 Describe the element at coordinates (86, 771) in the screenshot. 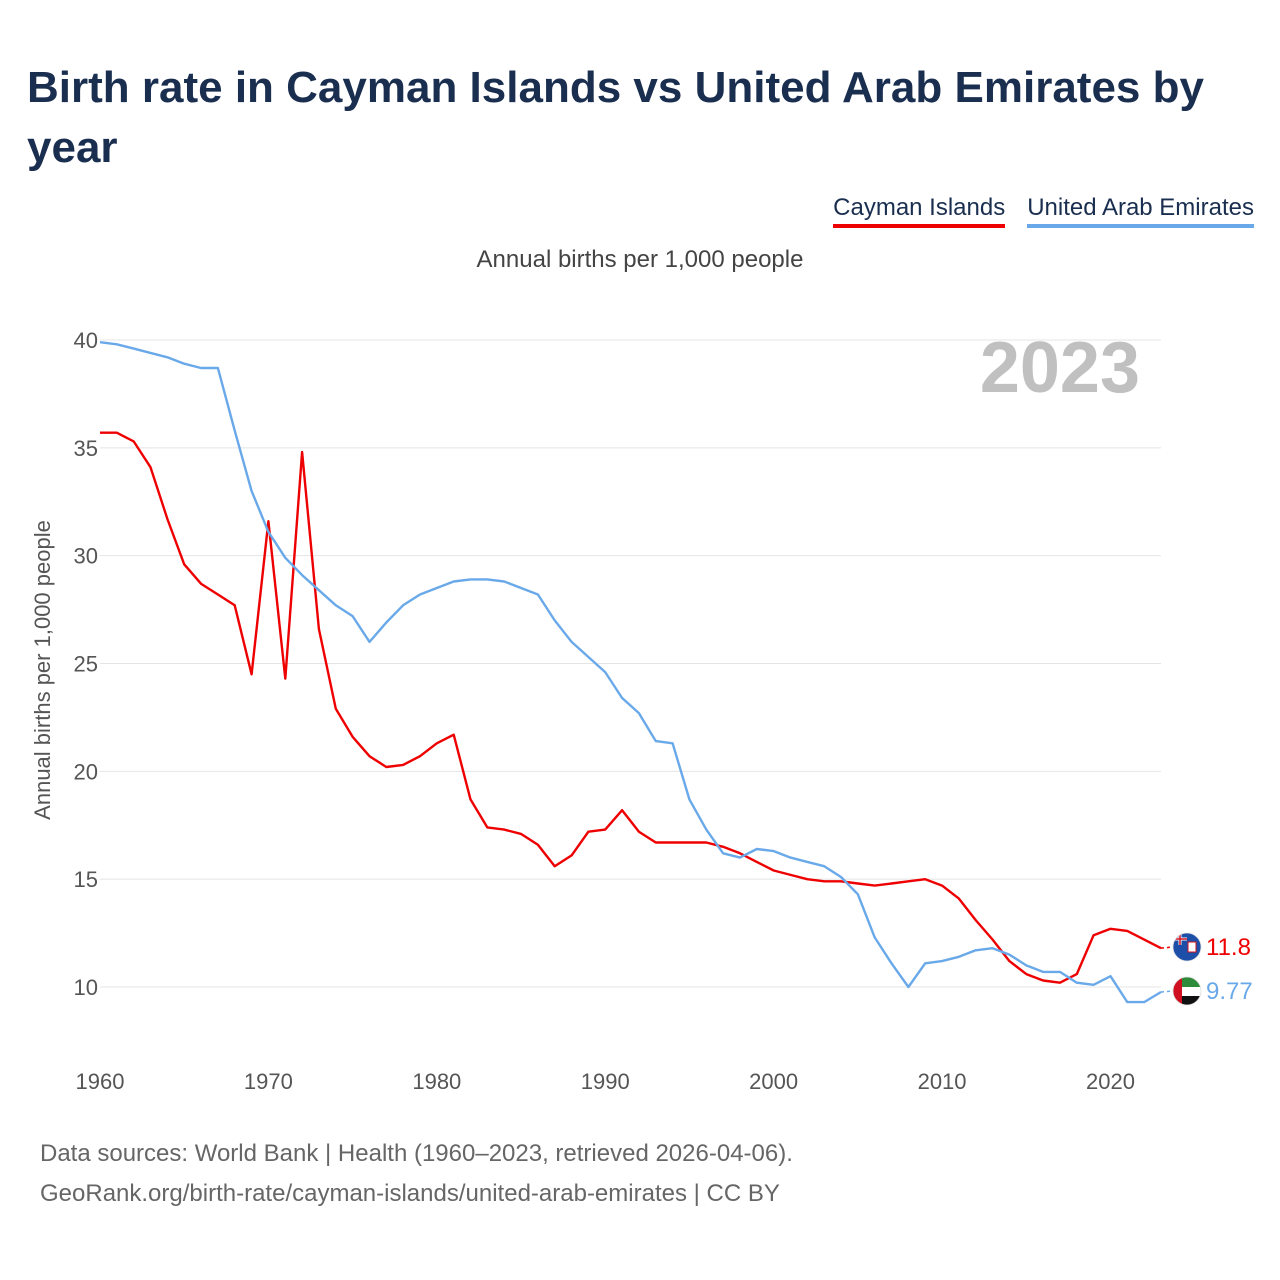

I see `y-tick-label-20: 20` at that location.